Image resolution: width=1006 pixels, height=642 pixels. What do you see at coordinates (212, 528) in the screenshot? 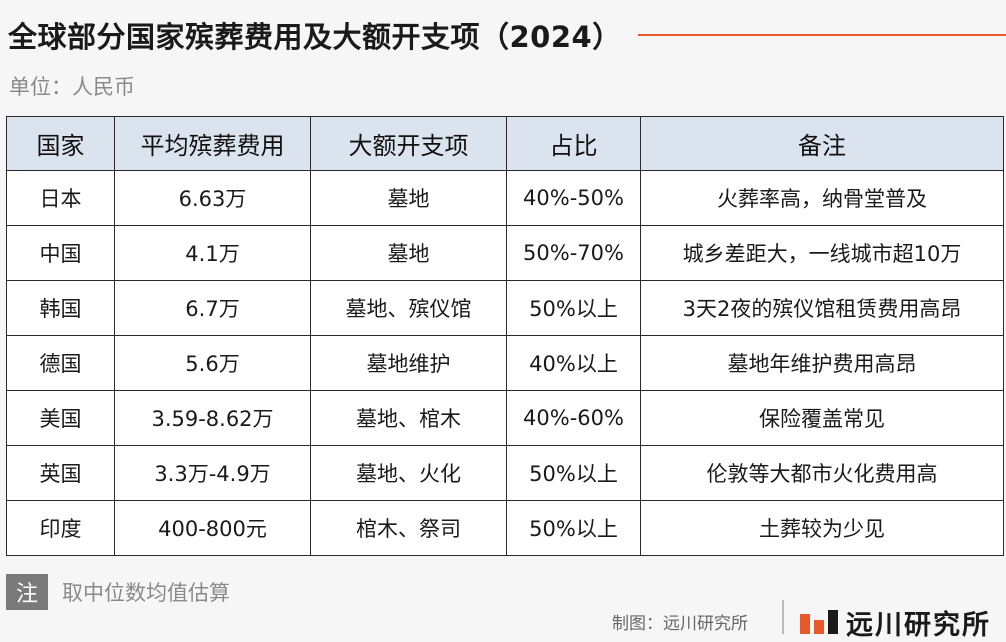
I see `cell-average-cost: 400-800元` at bounding box center [212, 528].